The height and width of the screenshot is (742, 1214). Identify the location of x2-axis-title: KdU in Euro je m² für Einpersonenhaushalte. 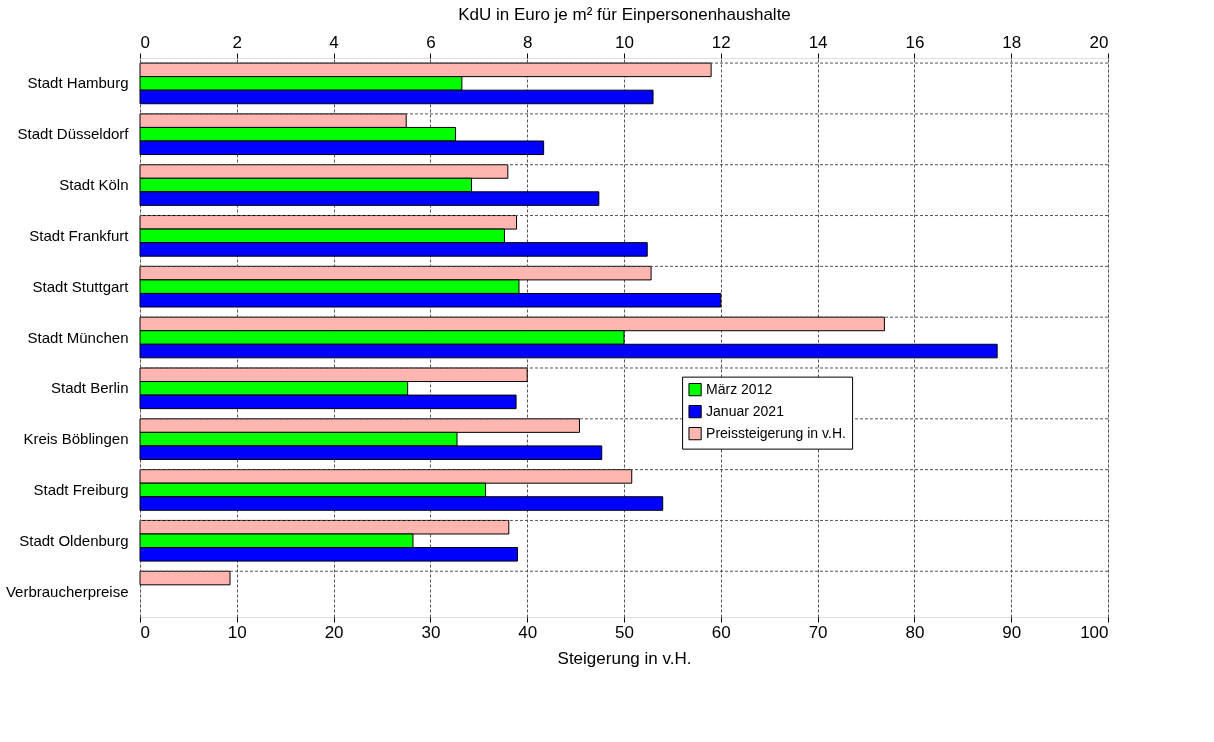
(624, 14).